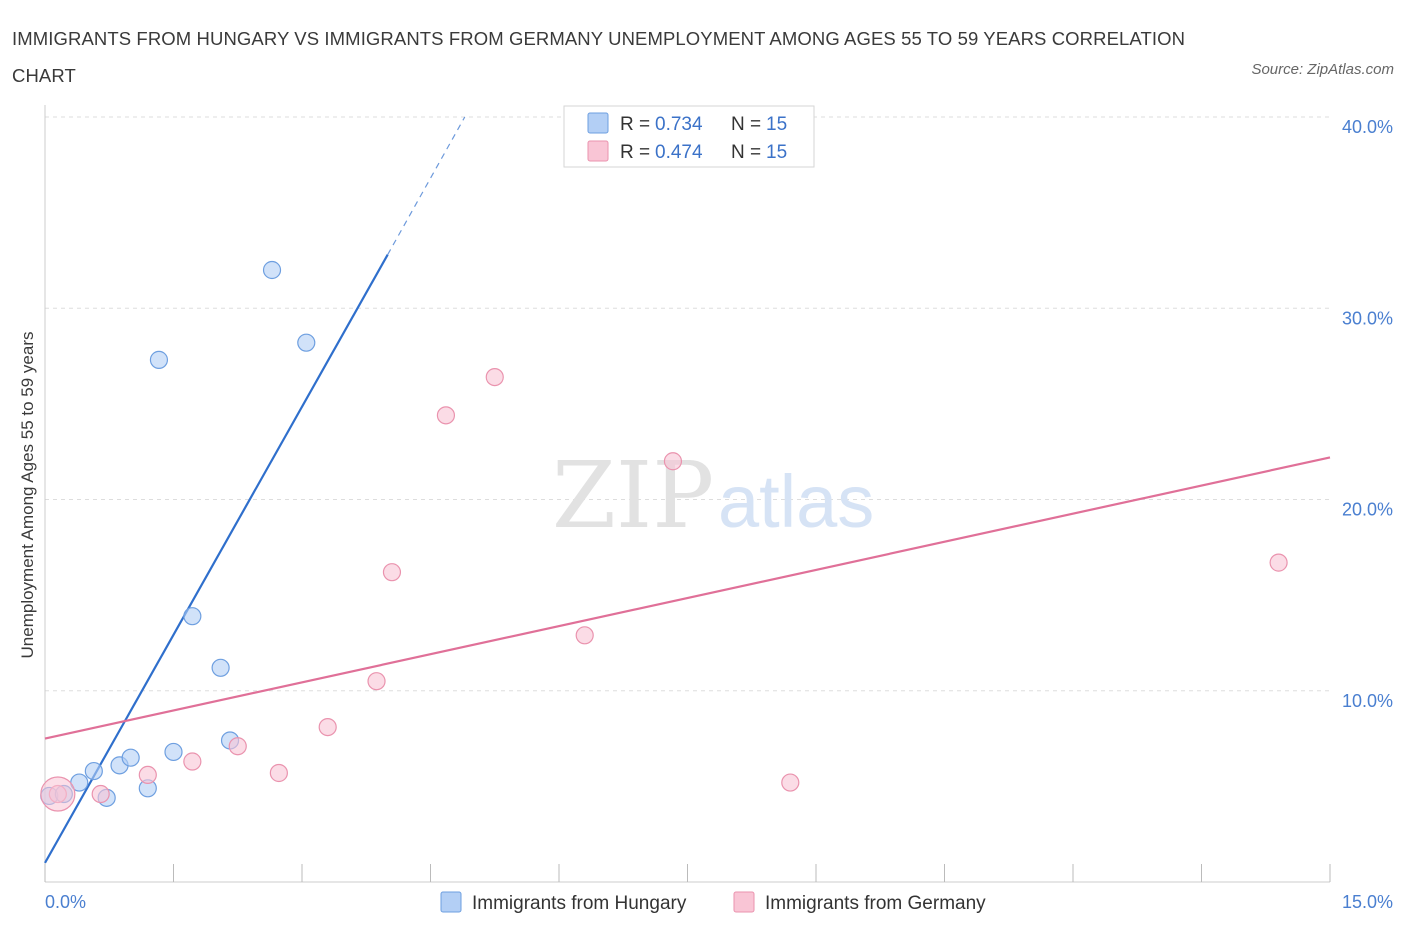 The image size is (1406, 930). Describe the element at coordinates (744, 902) in the screenshot. I see `legend-swatch-germany` at that location.